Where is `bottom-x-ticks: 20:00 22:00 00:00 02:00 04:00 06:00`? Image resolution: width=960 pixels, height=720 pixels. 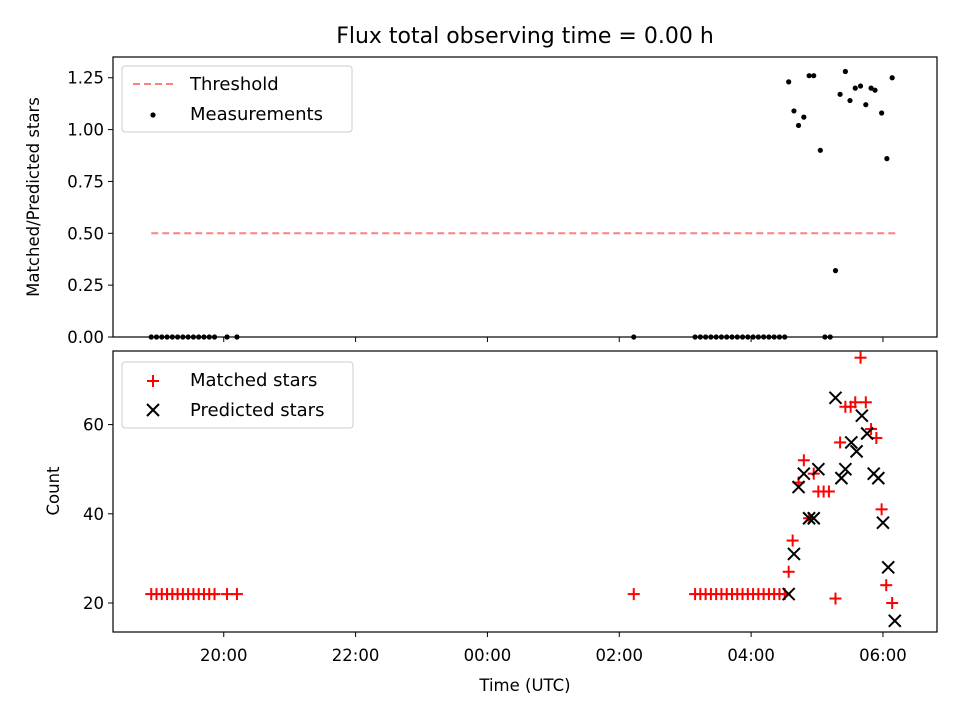
bottom-x-ticks: 20:00 22:00 00:00 02:00 04:00 06:00 is located at coordinates (553, 648).